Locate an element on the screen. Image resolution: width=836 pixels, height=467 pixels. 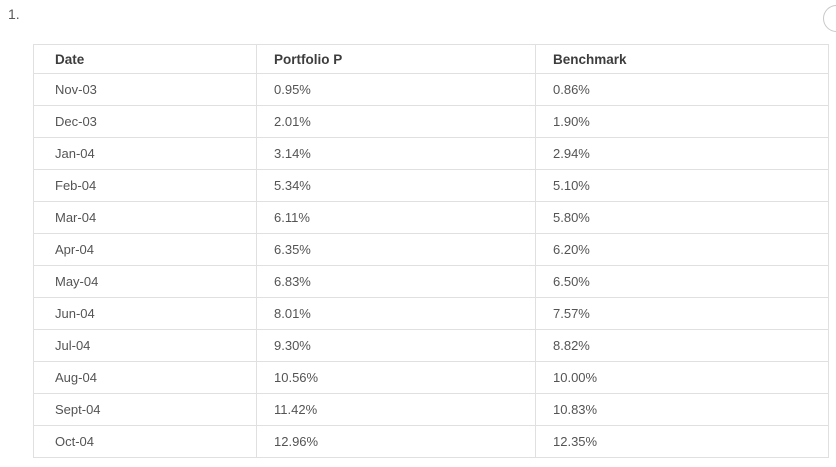
table-row: Jul-04 9.30% 8.82% is located at coordinates (431, 345).